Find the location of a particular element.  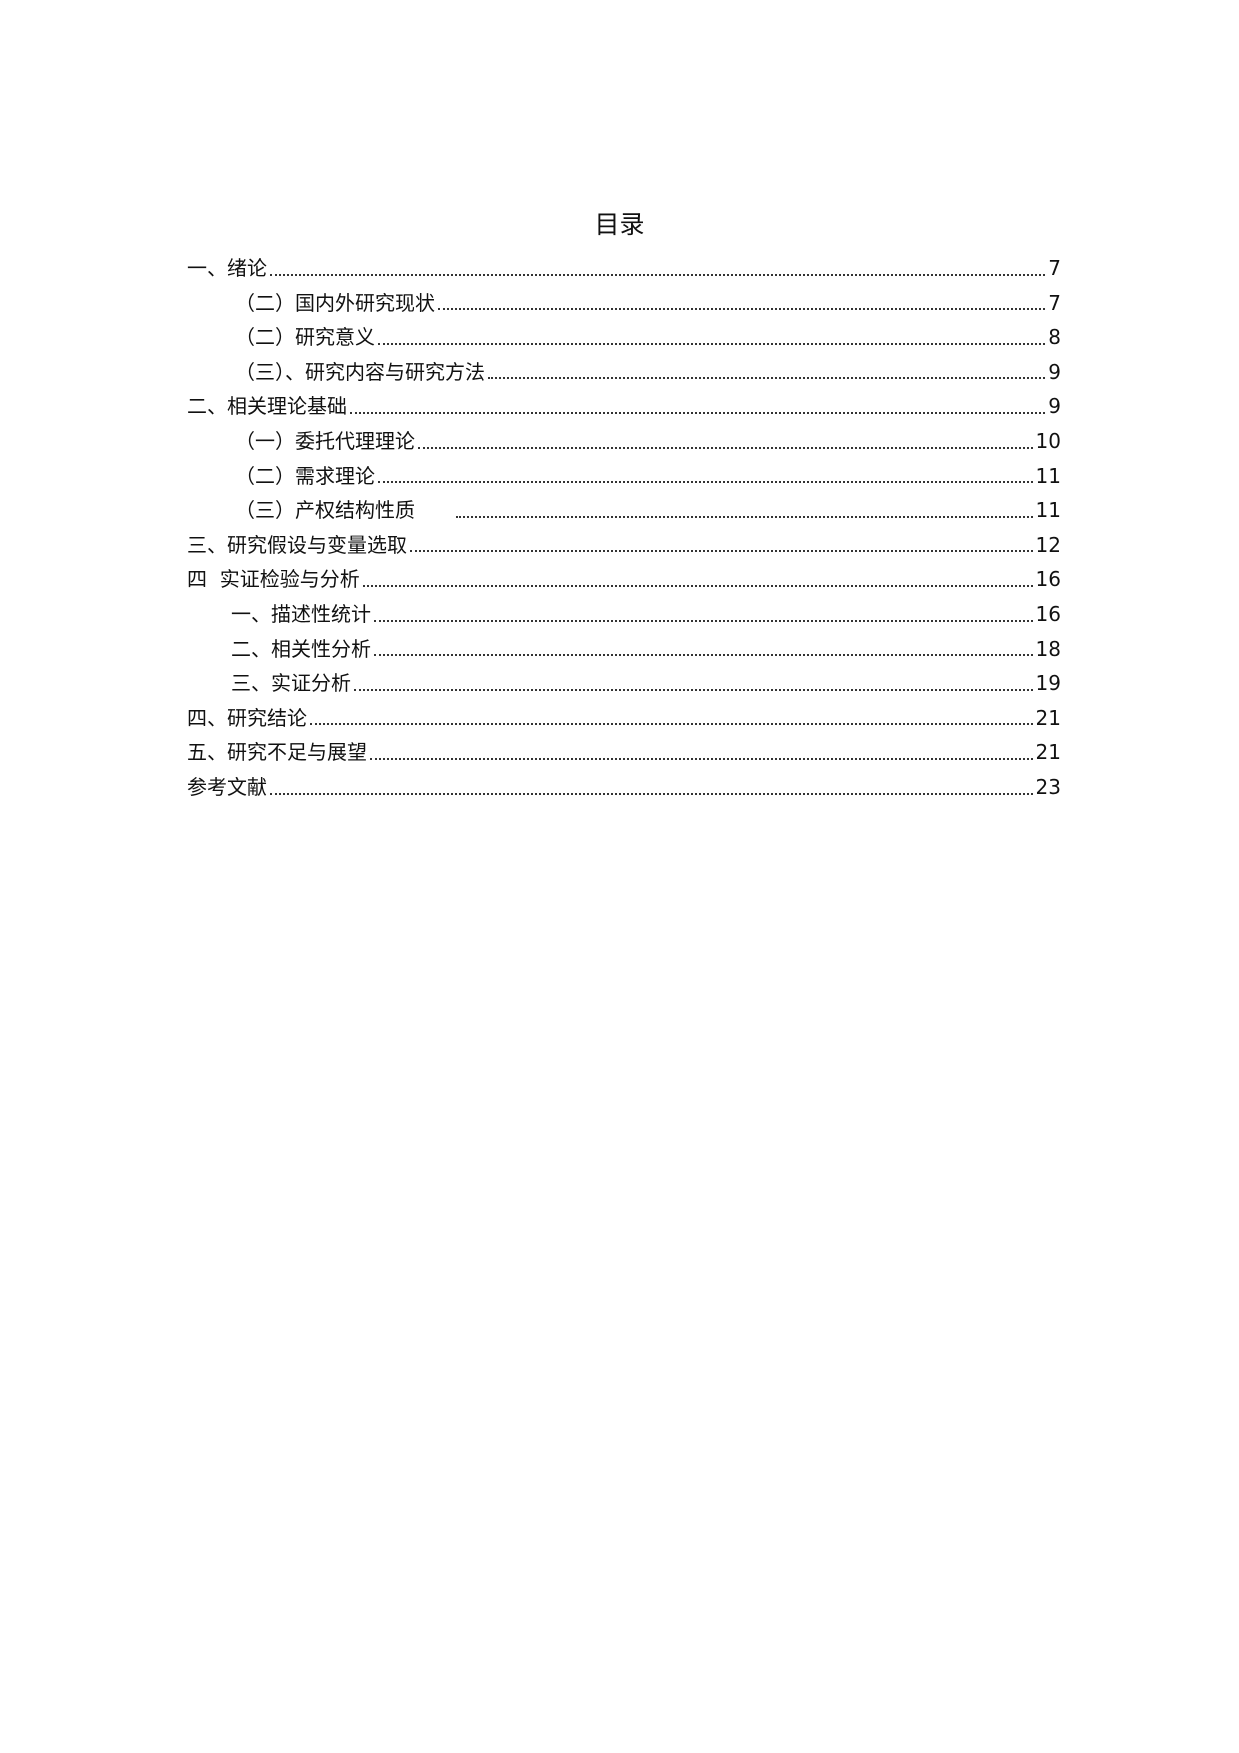

toc-entry: 二、相关性分析 18 is located at coordinates (624, 649).